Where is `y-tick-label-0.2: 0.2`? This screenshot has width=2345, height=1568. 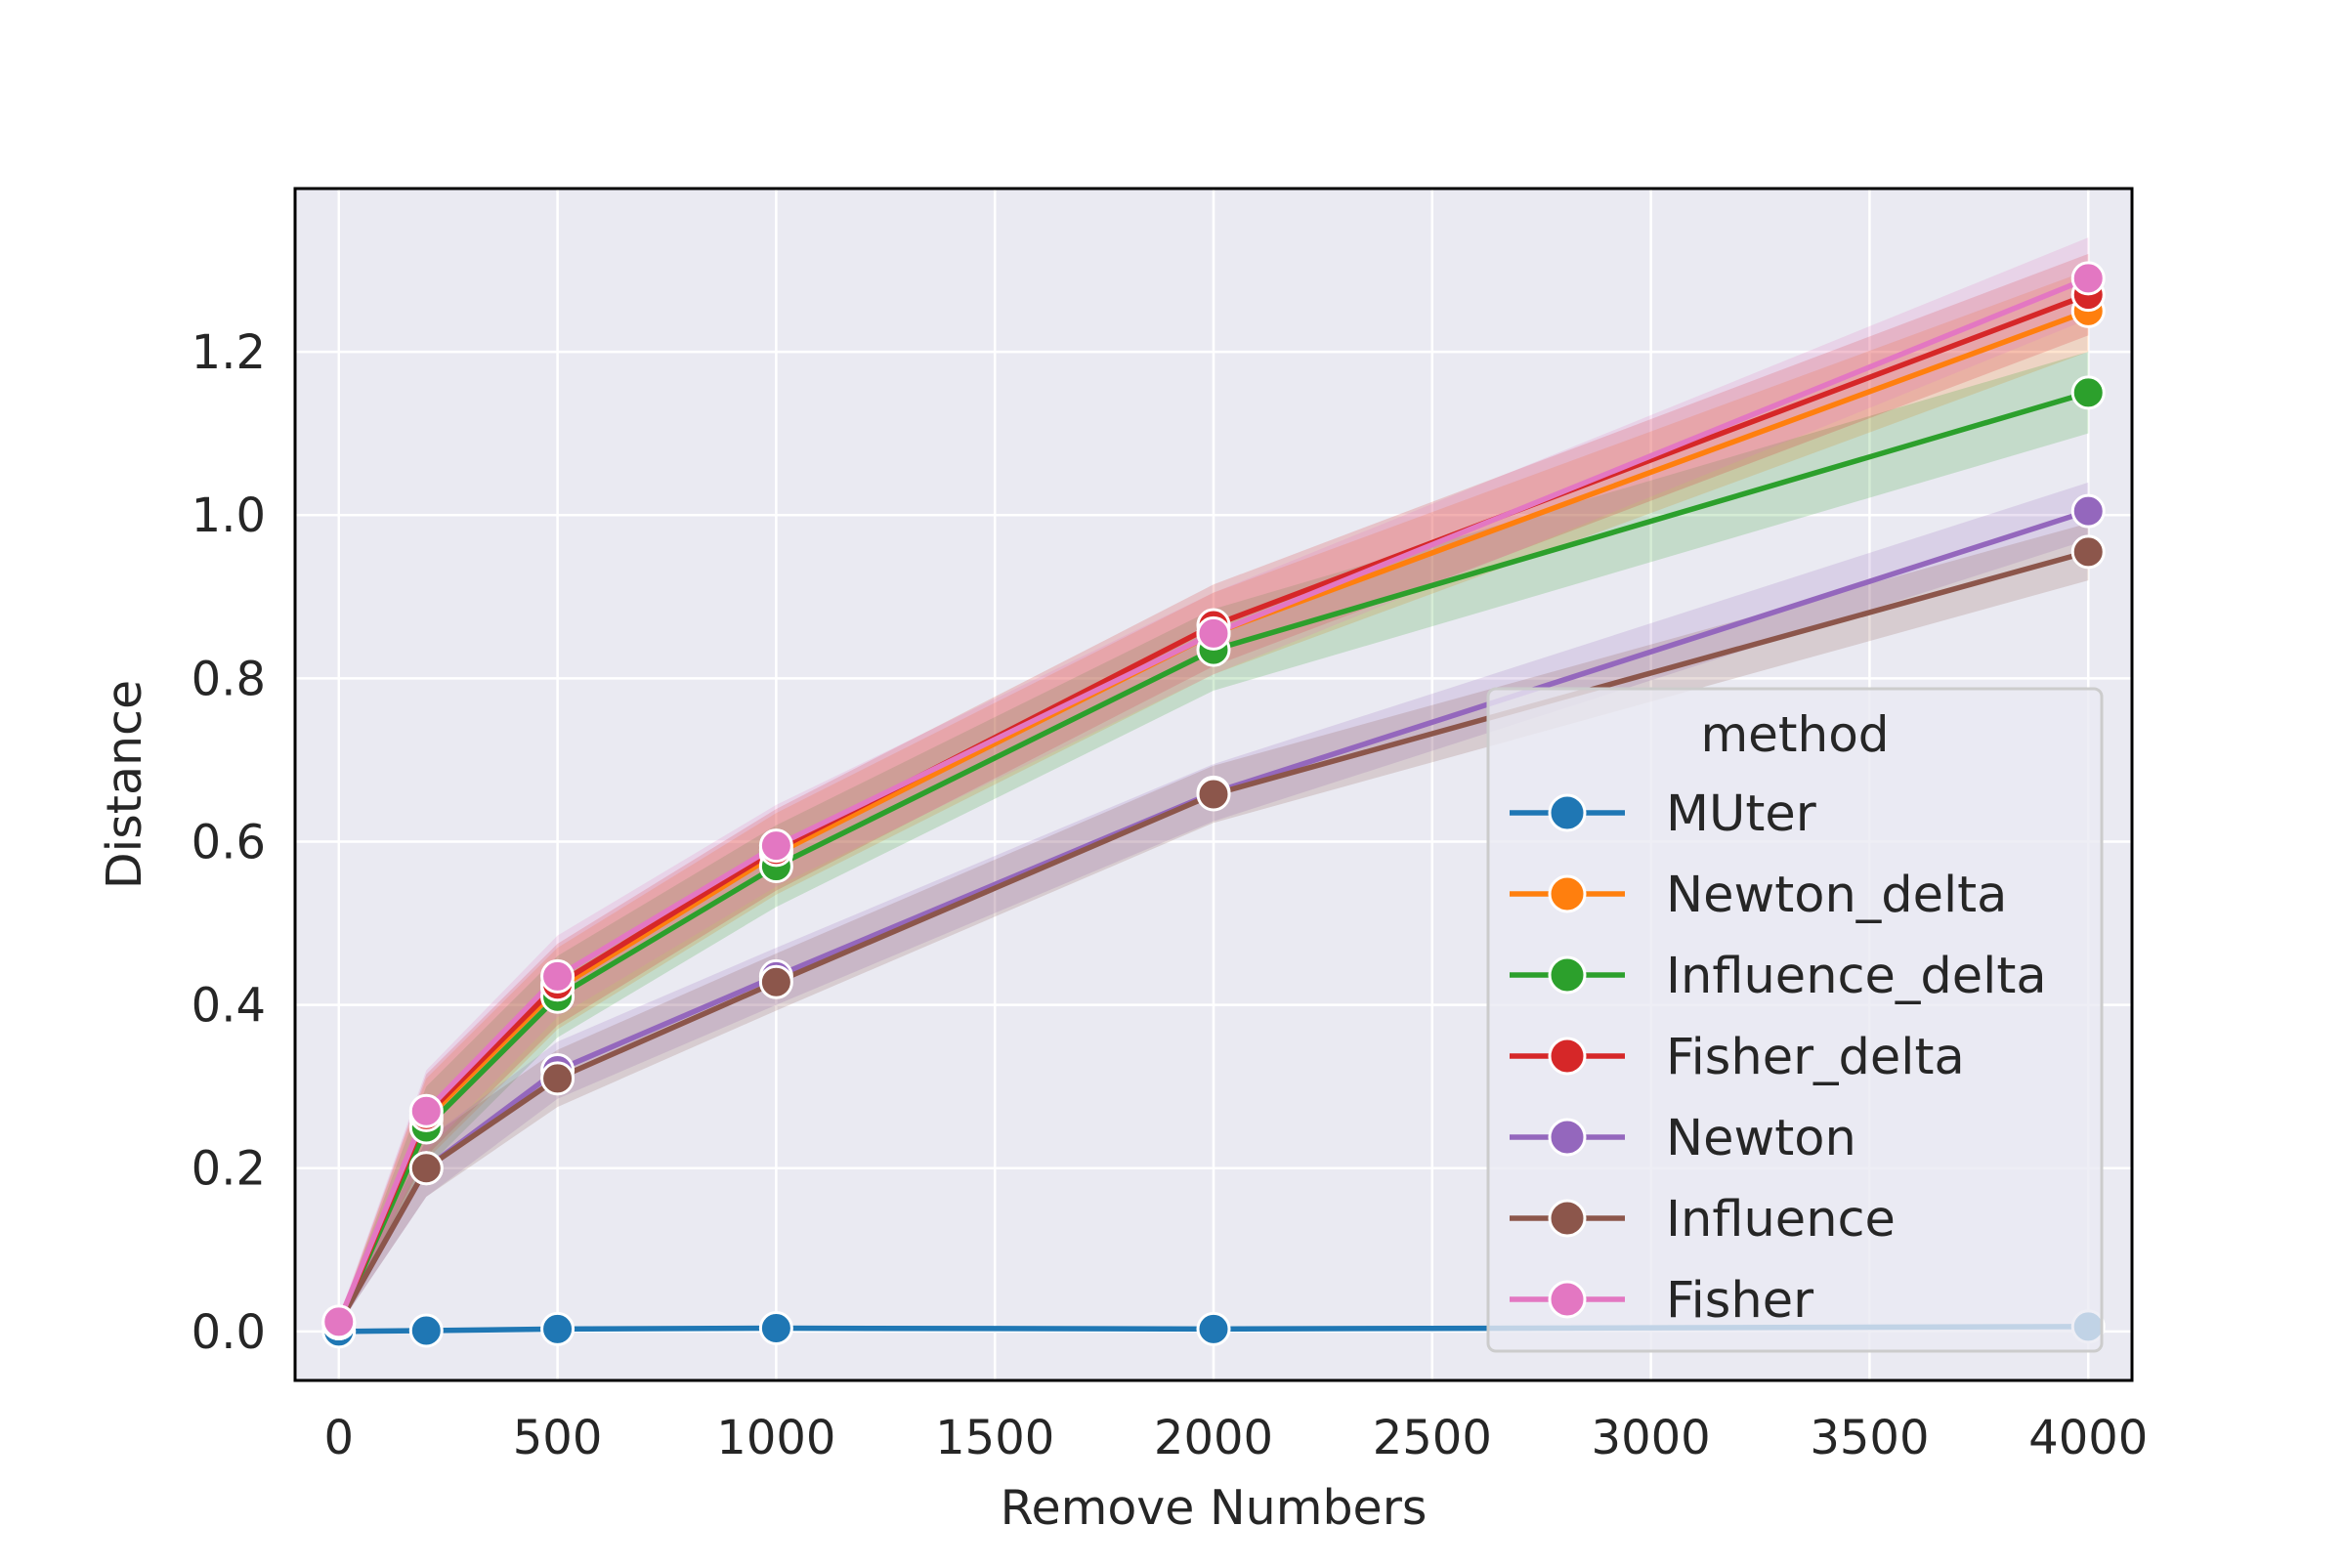
y-tick-label-0.2: 0.2 is located at coordinates (229, 1169).